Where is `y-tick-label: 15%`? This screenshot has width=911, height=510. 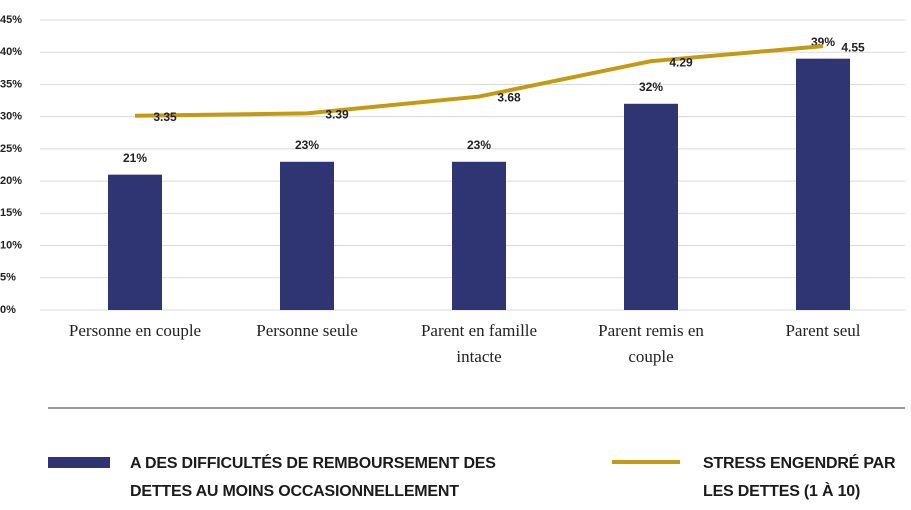
y-tick-label: 15% is located at coordinates (11, 213).